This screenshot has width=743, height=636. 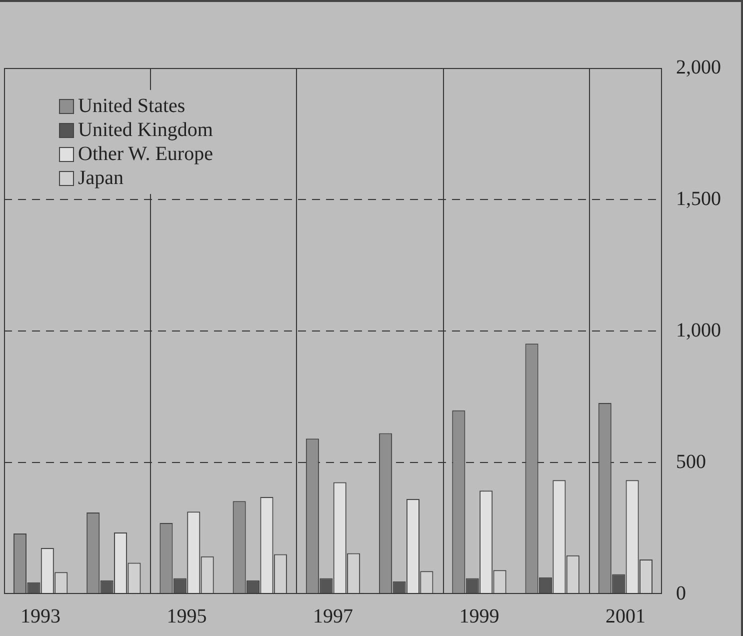 What do you see at coordinates (691, 461) in the screenshot?
I see `y-tick-label: 500` at bounding box center [691, 461].